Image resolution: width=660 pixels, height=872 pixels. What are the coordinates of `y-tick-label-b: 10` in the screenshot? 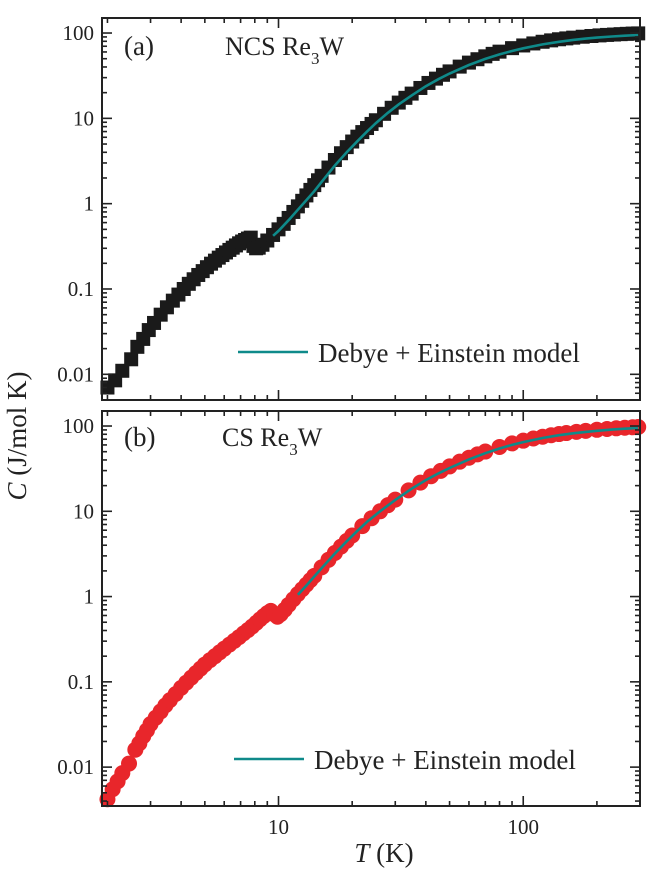 It's located at (83, 511).